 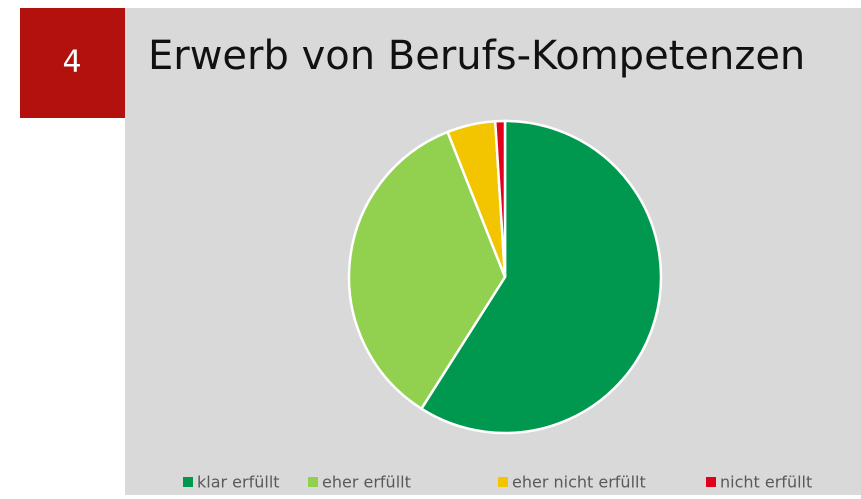 What do you see at coordinates (476, 56) in the screenshot?
I see `chart-title: Erwerb von Berufs-Kompetenzen` at bounding box center [476, 56].